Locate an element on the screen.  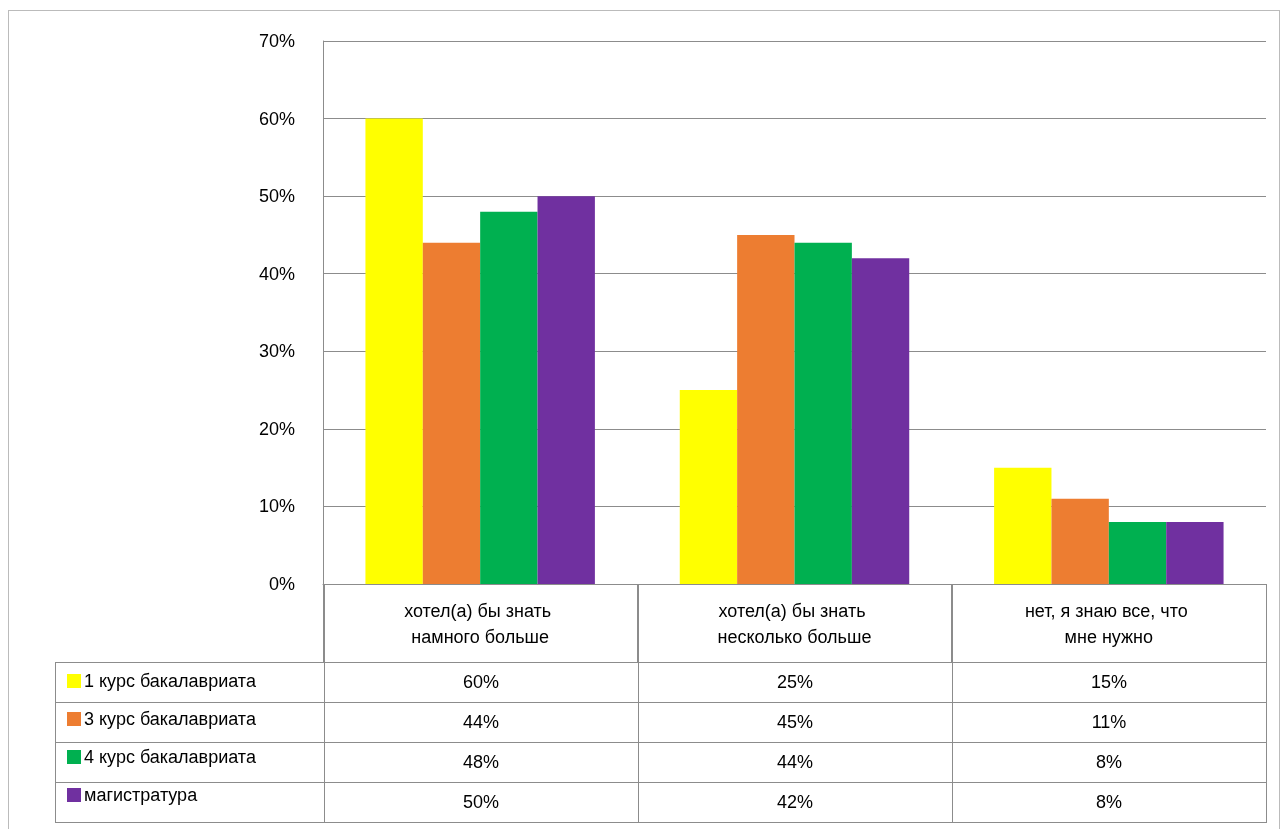
y-tick-label: 0% is located at coordinates (281, 584).